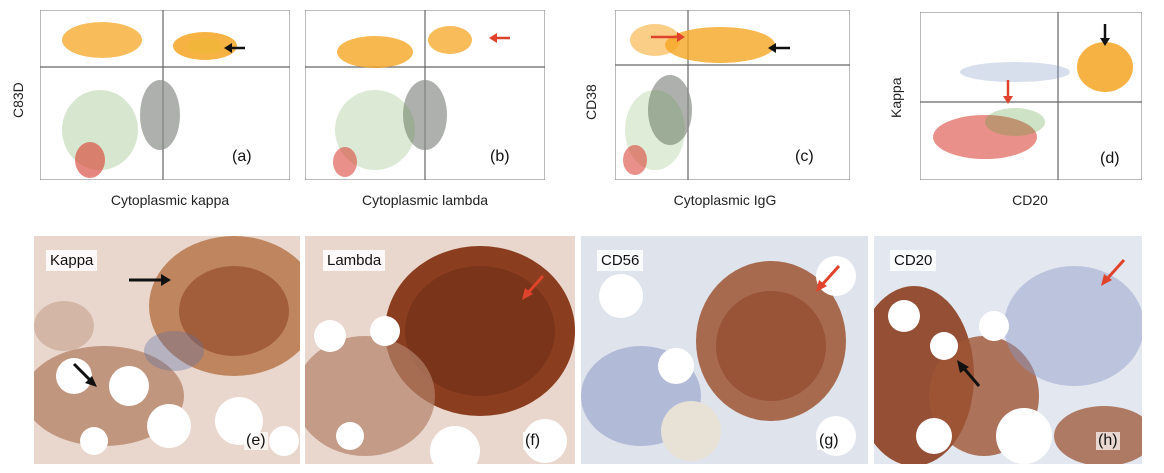  I want to click on histo-image-f, so click(440, 350).